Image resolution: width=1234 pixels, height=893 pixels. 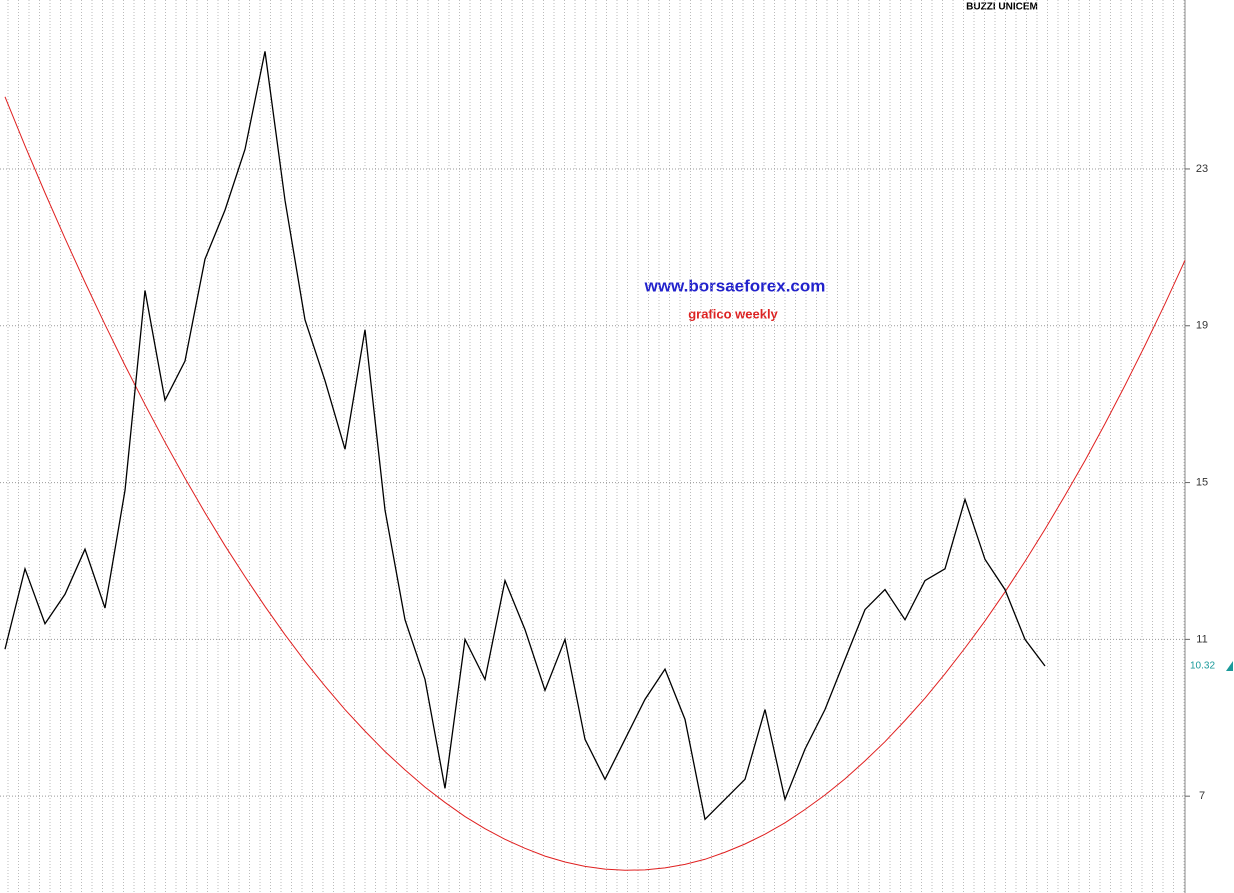 I want to click on y-tick-label: 15, so click(x=1202, y=482).